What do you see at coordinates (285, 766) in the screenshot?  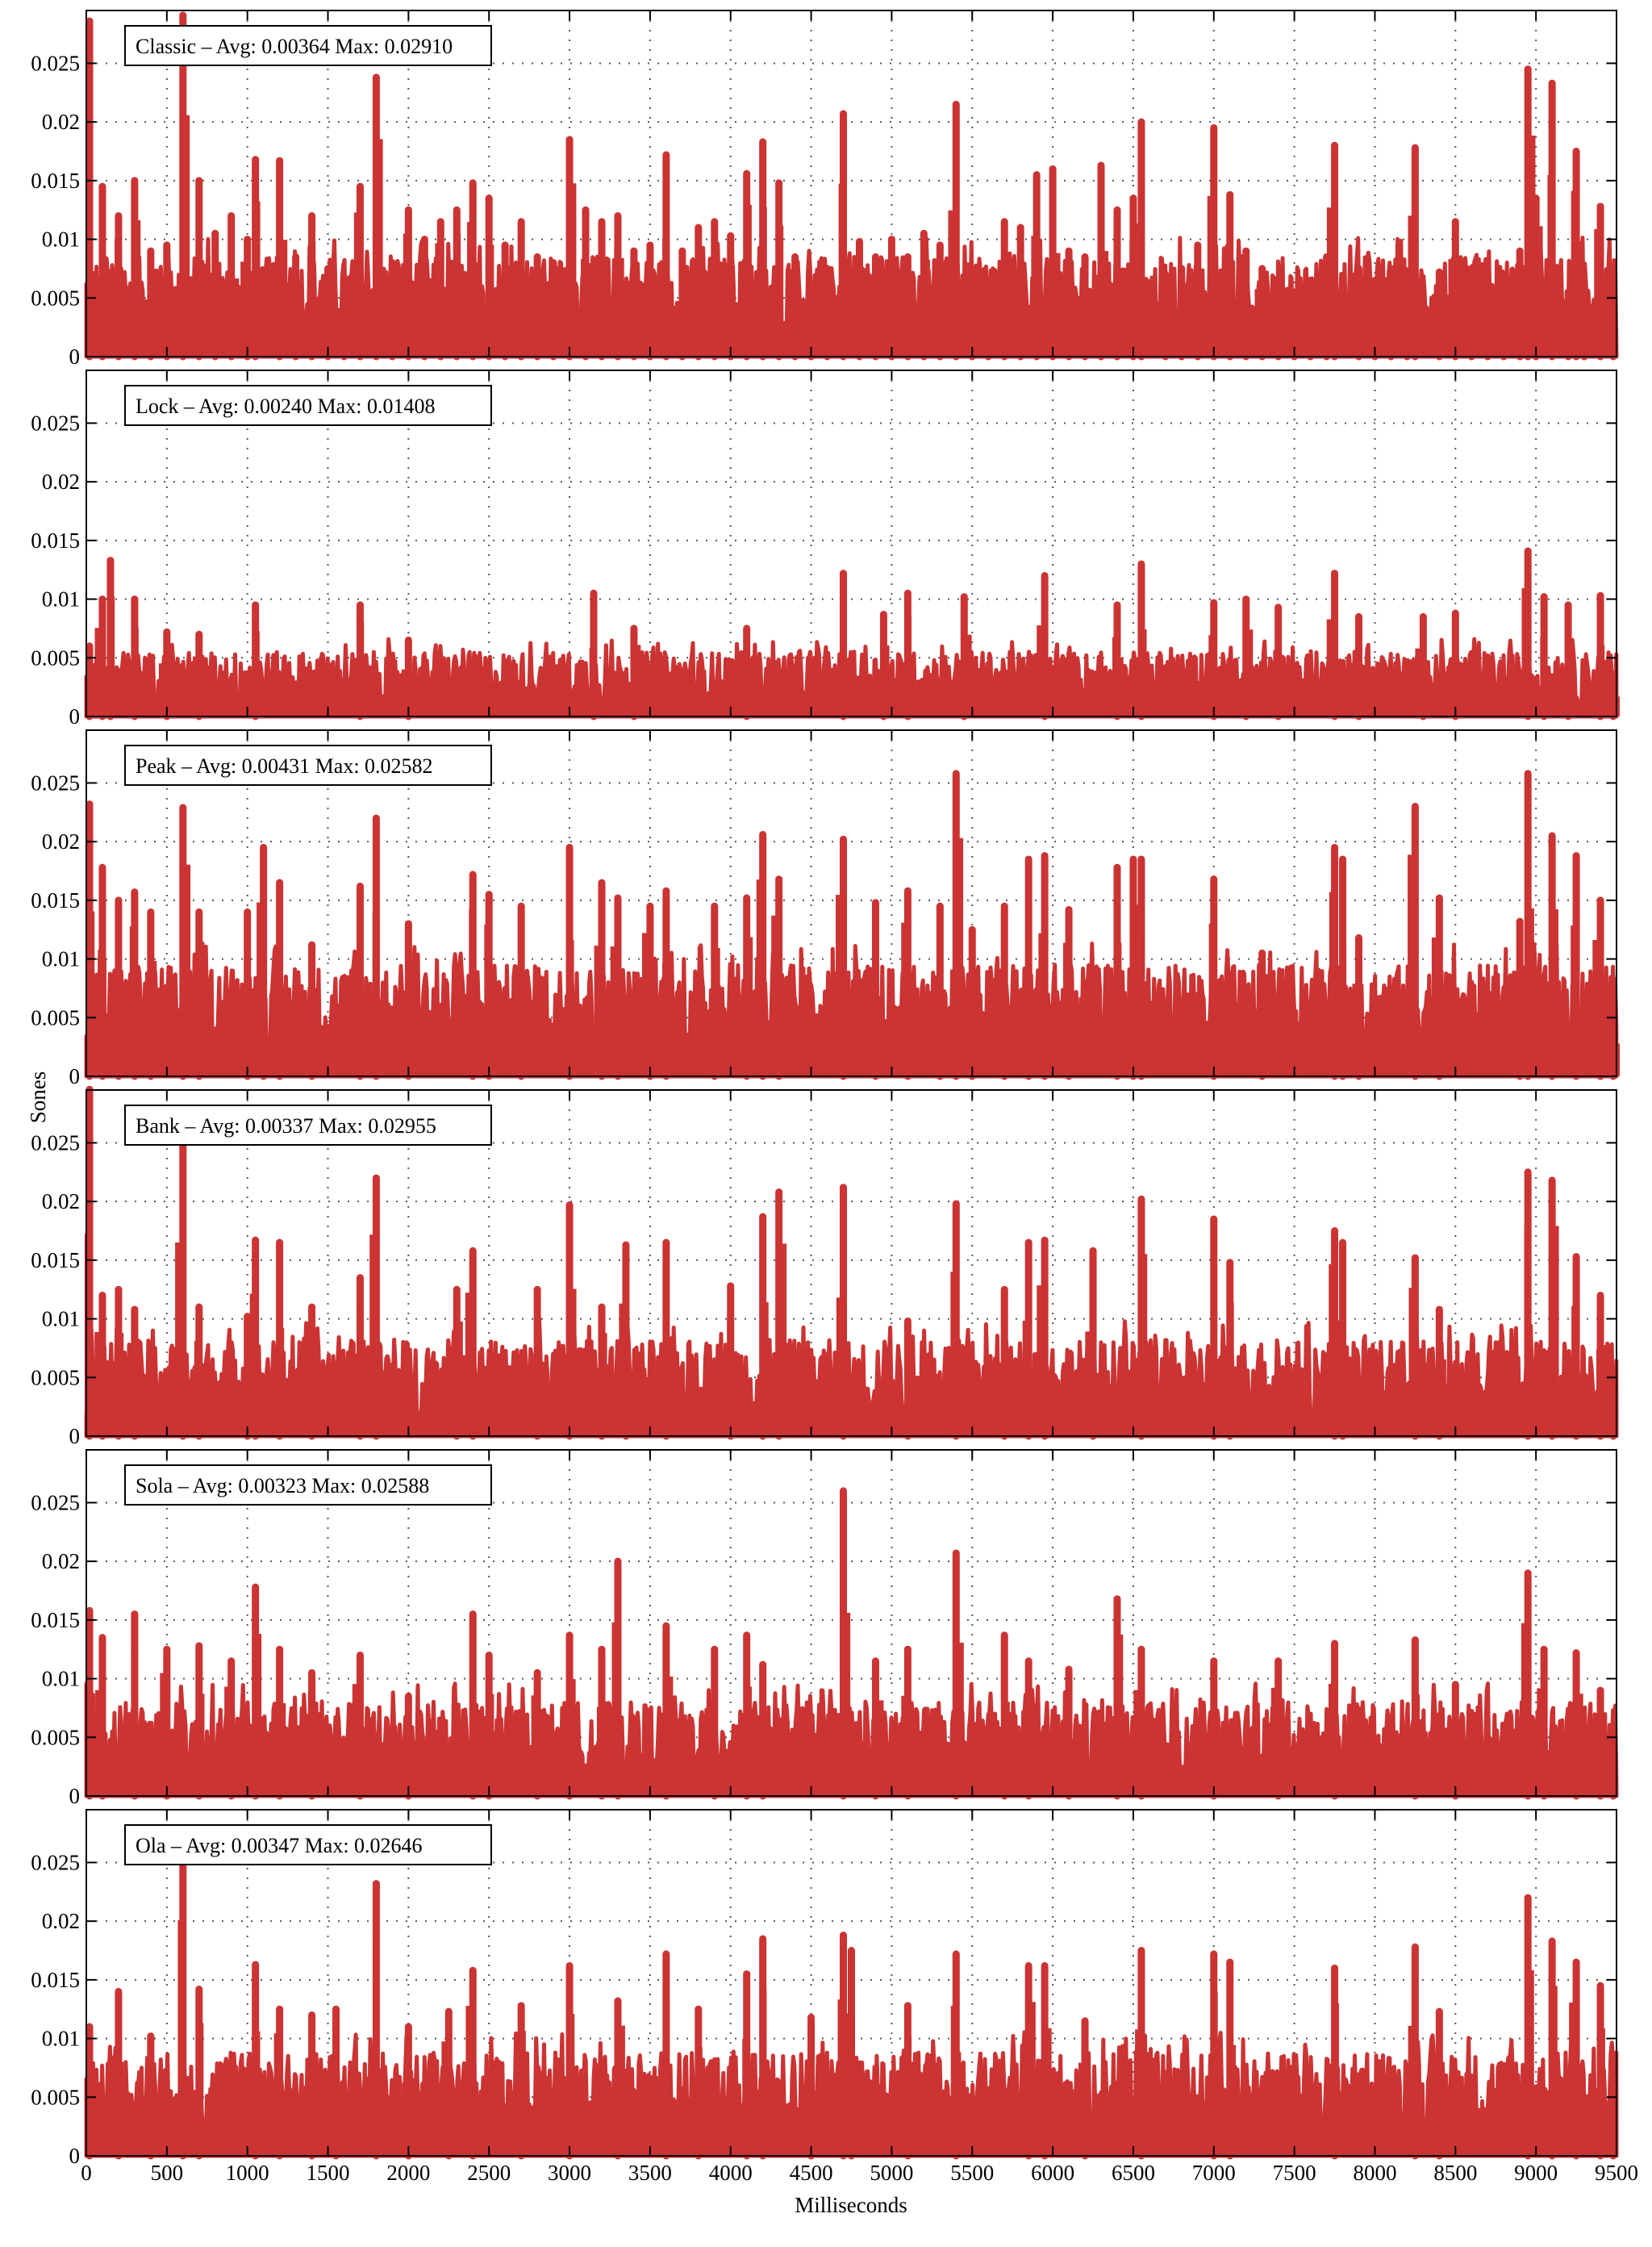 I see `legend-text: Peak – Avg: 0.00431 Max: 0.02582` at bounding box center [285, 766].